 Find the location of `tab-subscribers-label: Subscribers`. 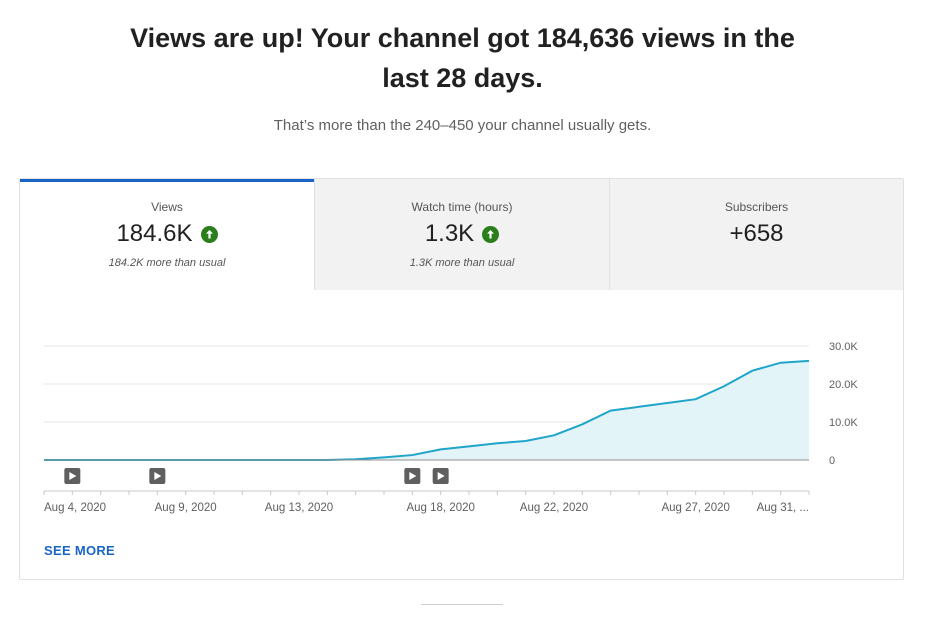

tab-subscribers-label: Subscribers is located at coordinates (756, 207).